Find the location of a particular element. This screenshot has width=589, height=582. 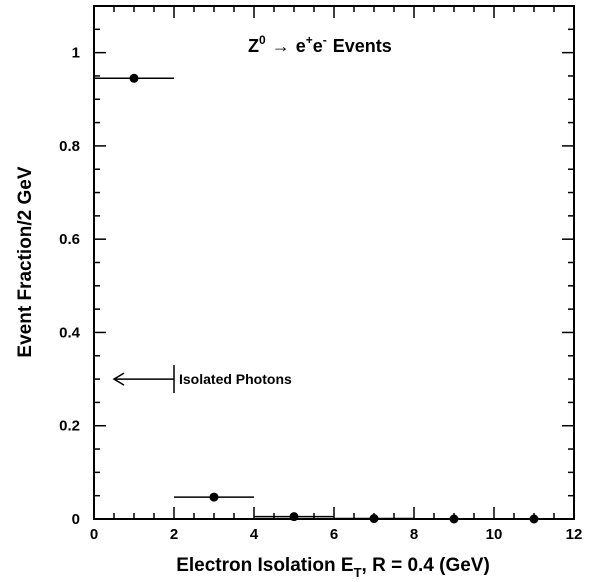

y-tick-label: 0.4 is located at coordinates (70, 332).